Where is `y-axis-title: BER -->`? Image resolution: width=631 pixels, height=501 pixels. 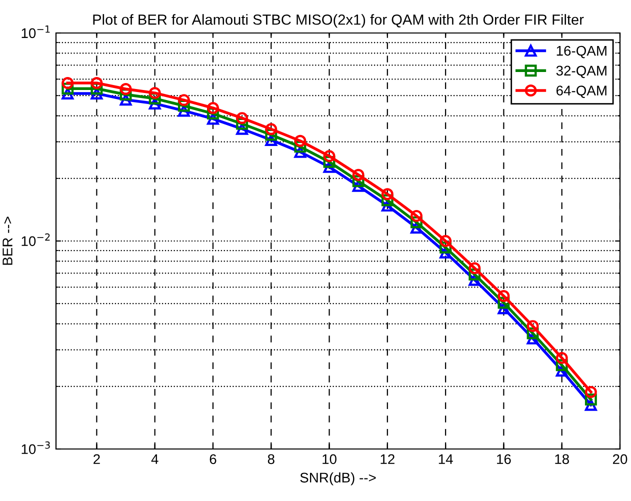
y-axis-title: BER --> is located at coordinates (7, 240).